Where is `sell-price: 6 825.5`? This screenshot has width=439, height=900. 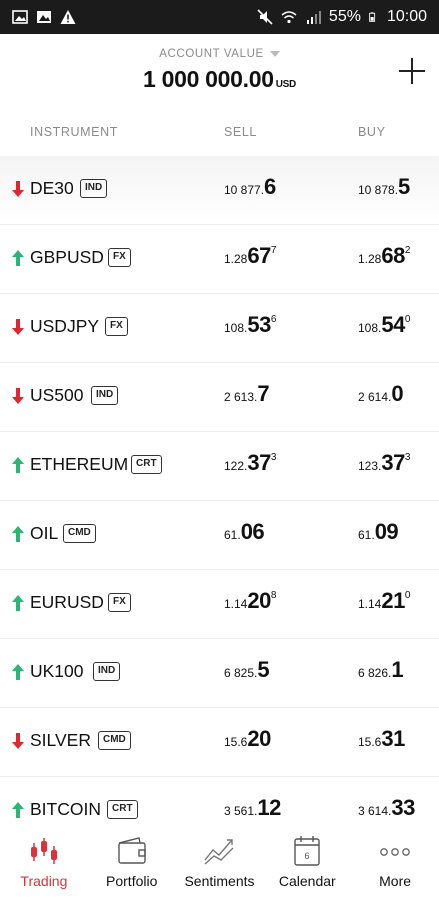 sell-price: 6 825.5 is located at coordinates (247, 670).